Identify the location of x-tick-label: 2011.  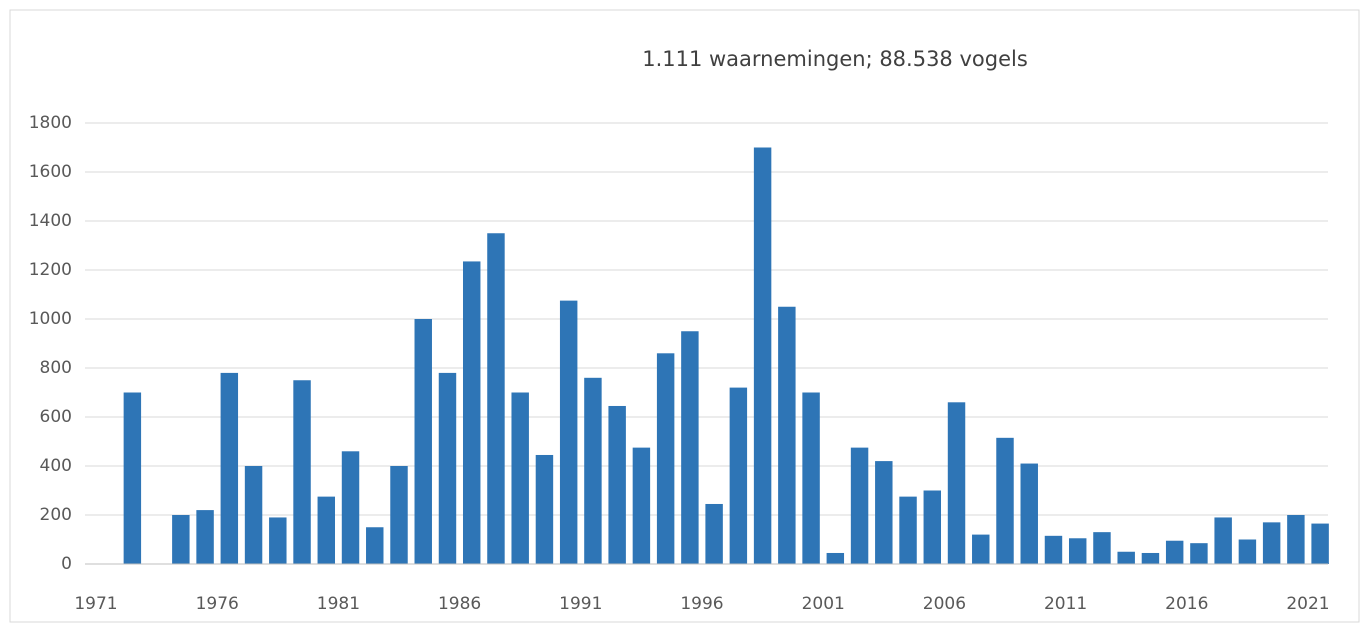
(1065, 604).